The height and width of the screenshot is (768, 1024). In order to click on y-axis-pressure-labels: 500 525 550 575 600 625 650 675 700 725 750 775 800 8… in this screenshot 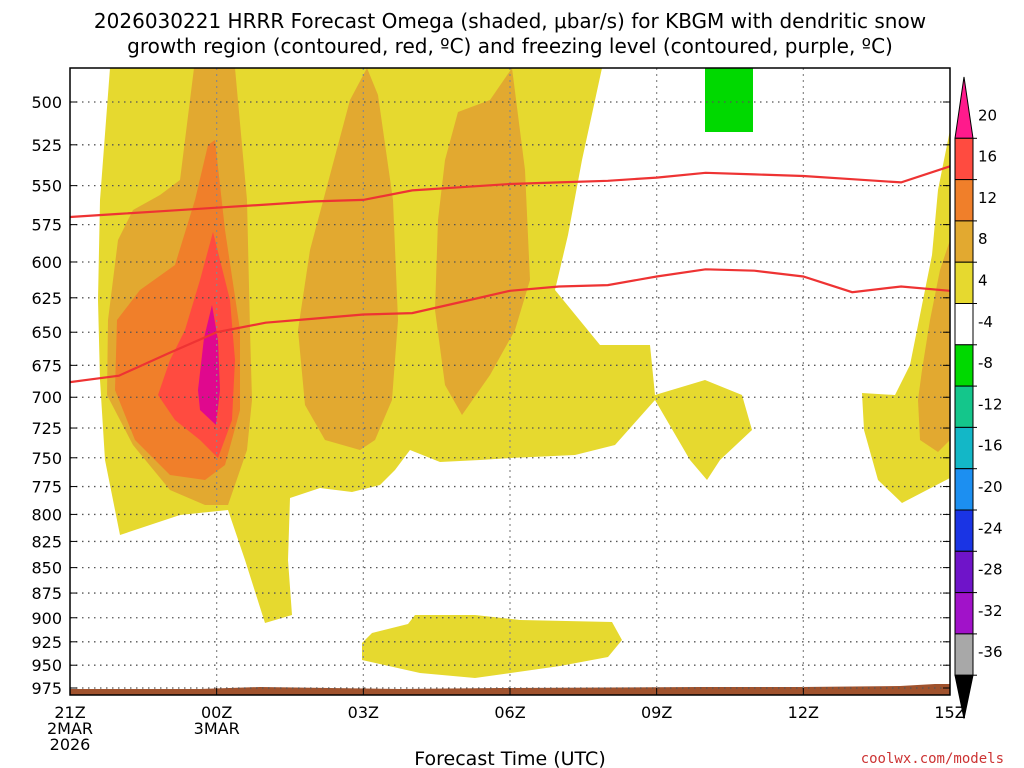, I will do `click(46, 395)`.